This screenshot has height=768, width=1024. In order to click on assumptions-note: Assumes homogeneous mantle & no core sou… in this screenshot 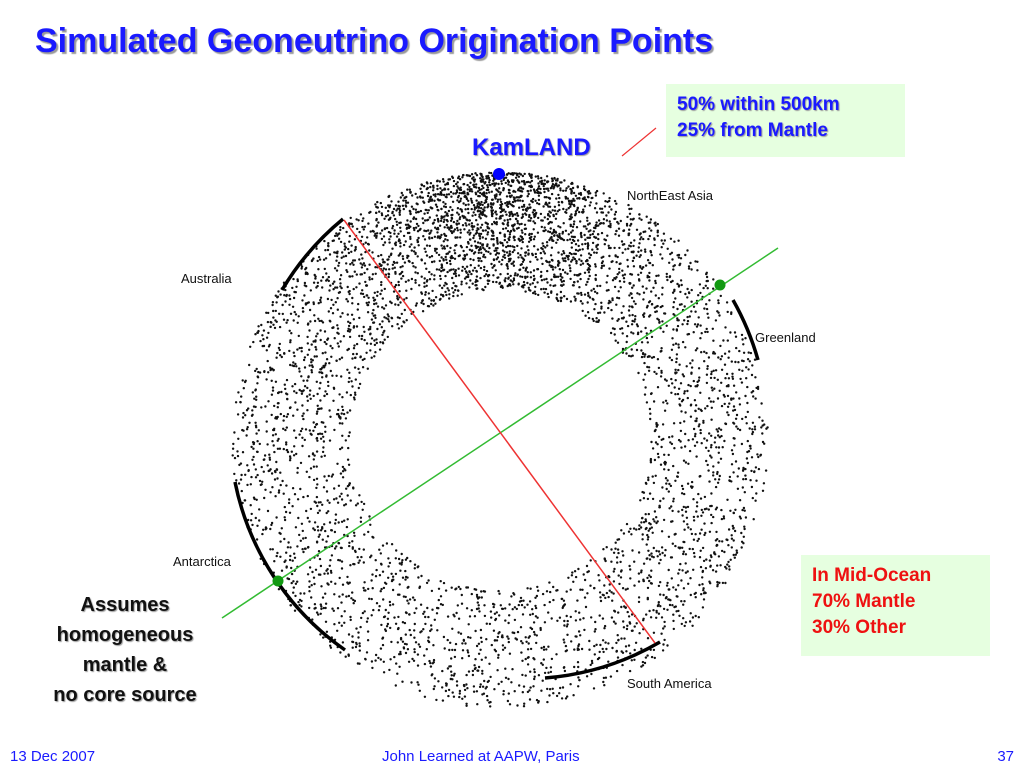, I will do `click(125, 650)`.